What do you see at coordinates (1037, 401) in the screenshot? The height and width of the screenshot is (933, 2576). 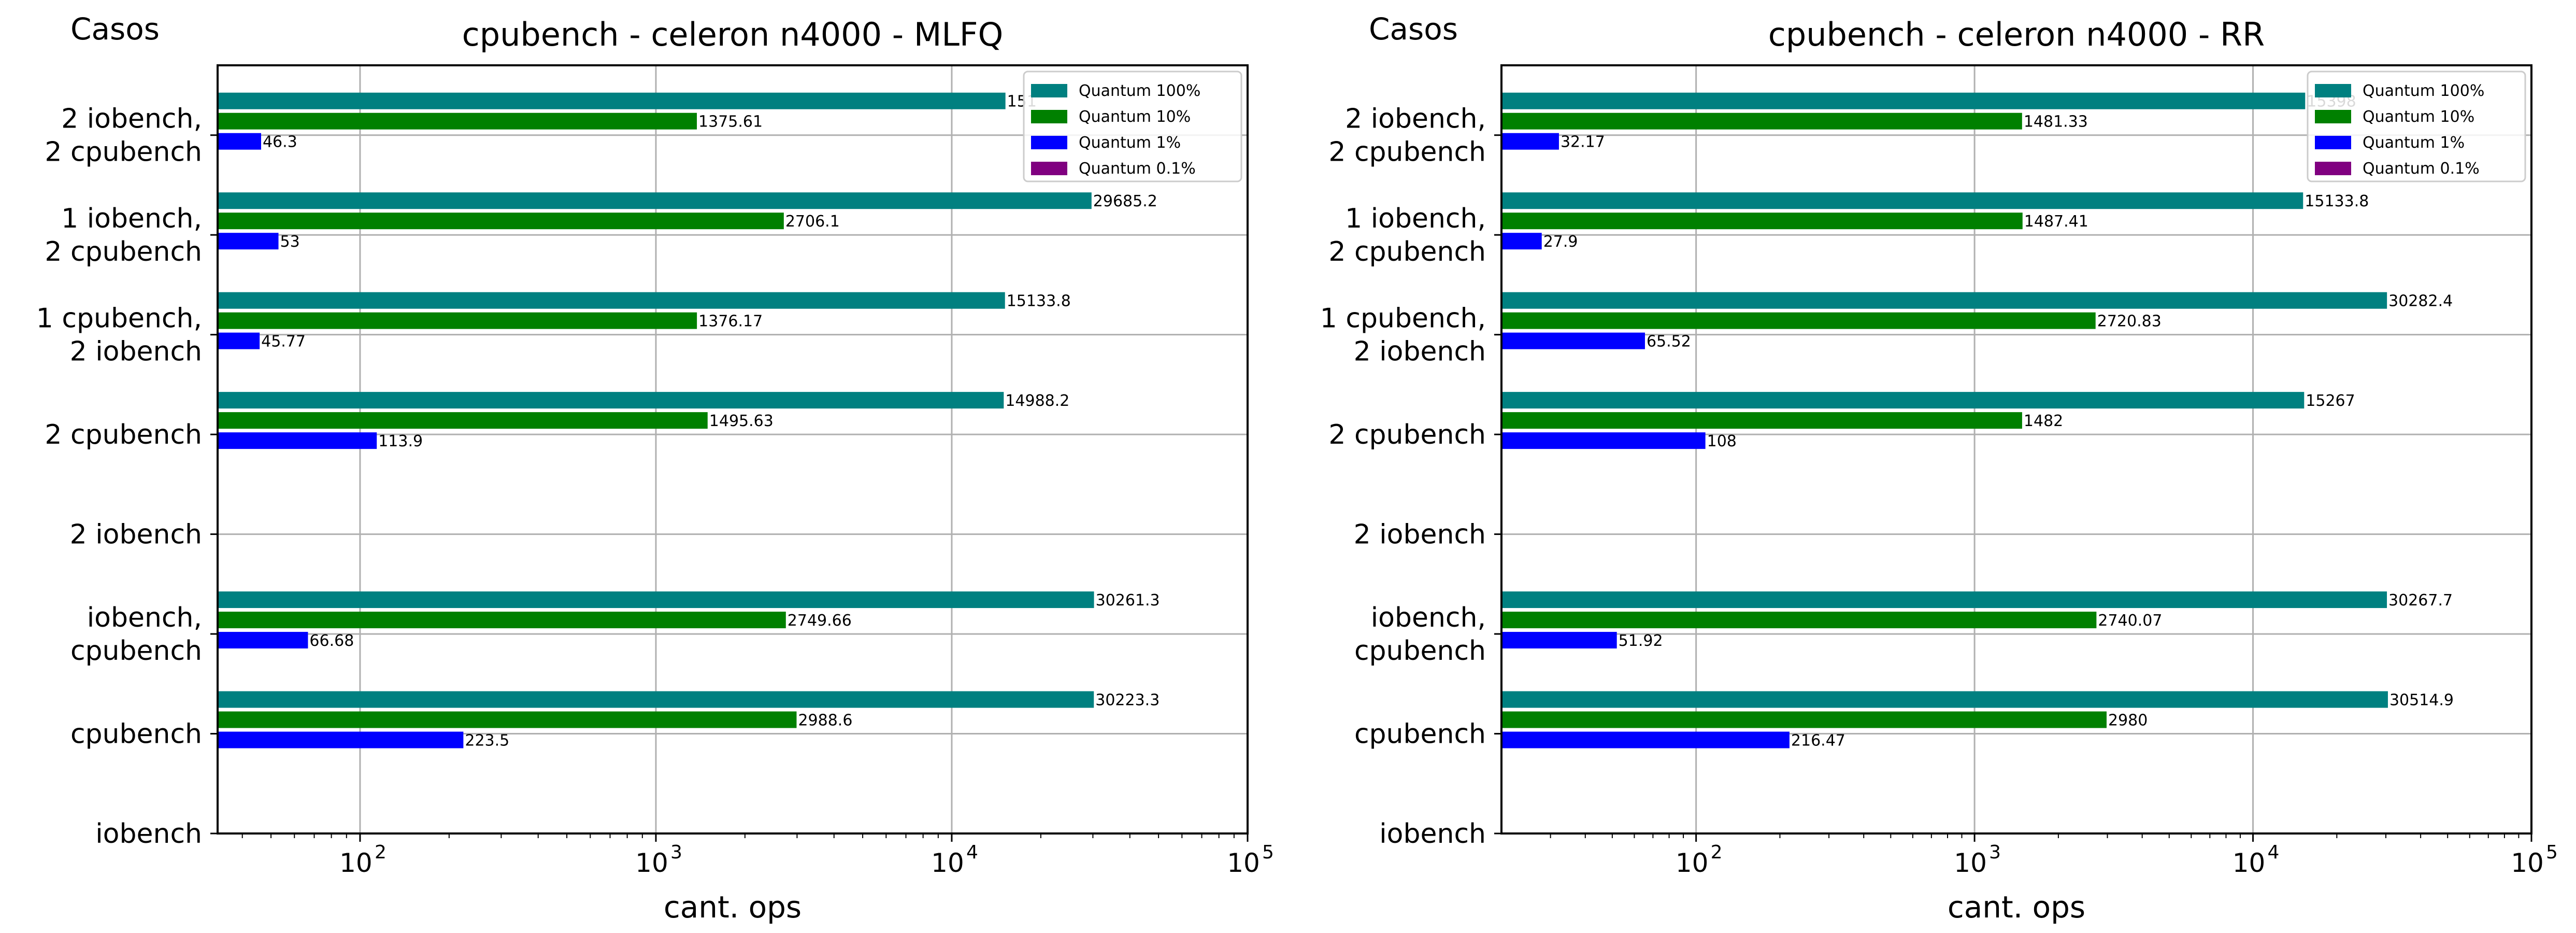 I see `data-label: 14988.2` at bounding box center [1037, 401].